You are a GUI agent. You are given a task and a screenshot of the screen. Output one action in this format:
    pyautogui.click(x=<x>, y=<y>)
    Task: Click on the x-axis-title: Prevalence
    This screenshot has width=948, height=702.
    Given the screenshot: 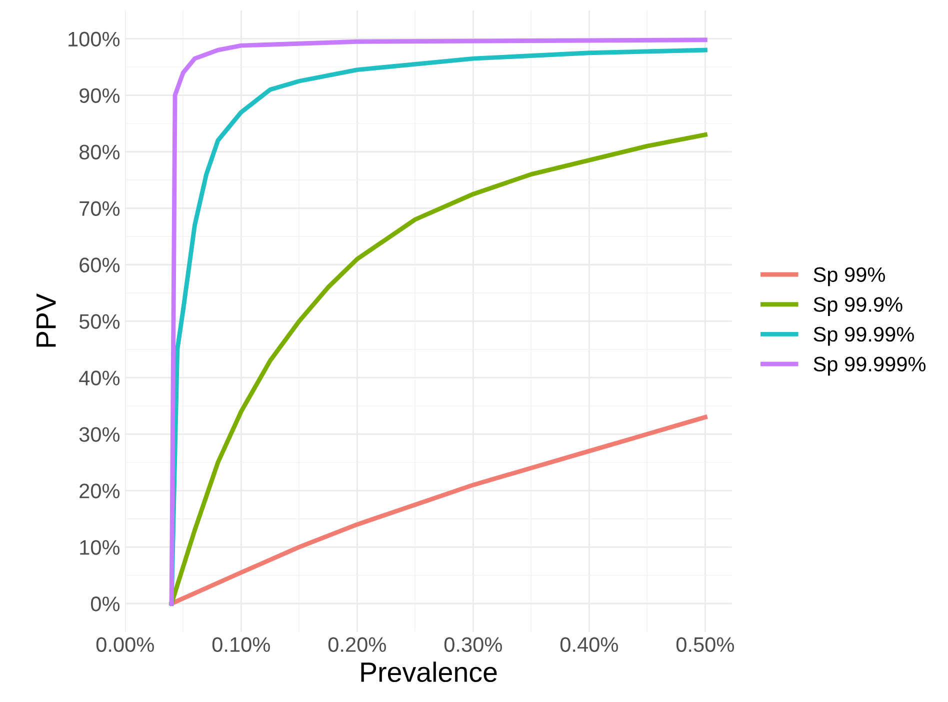 What is the action you would take?
    pyautogui.click(x=429, y=672)
    